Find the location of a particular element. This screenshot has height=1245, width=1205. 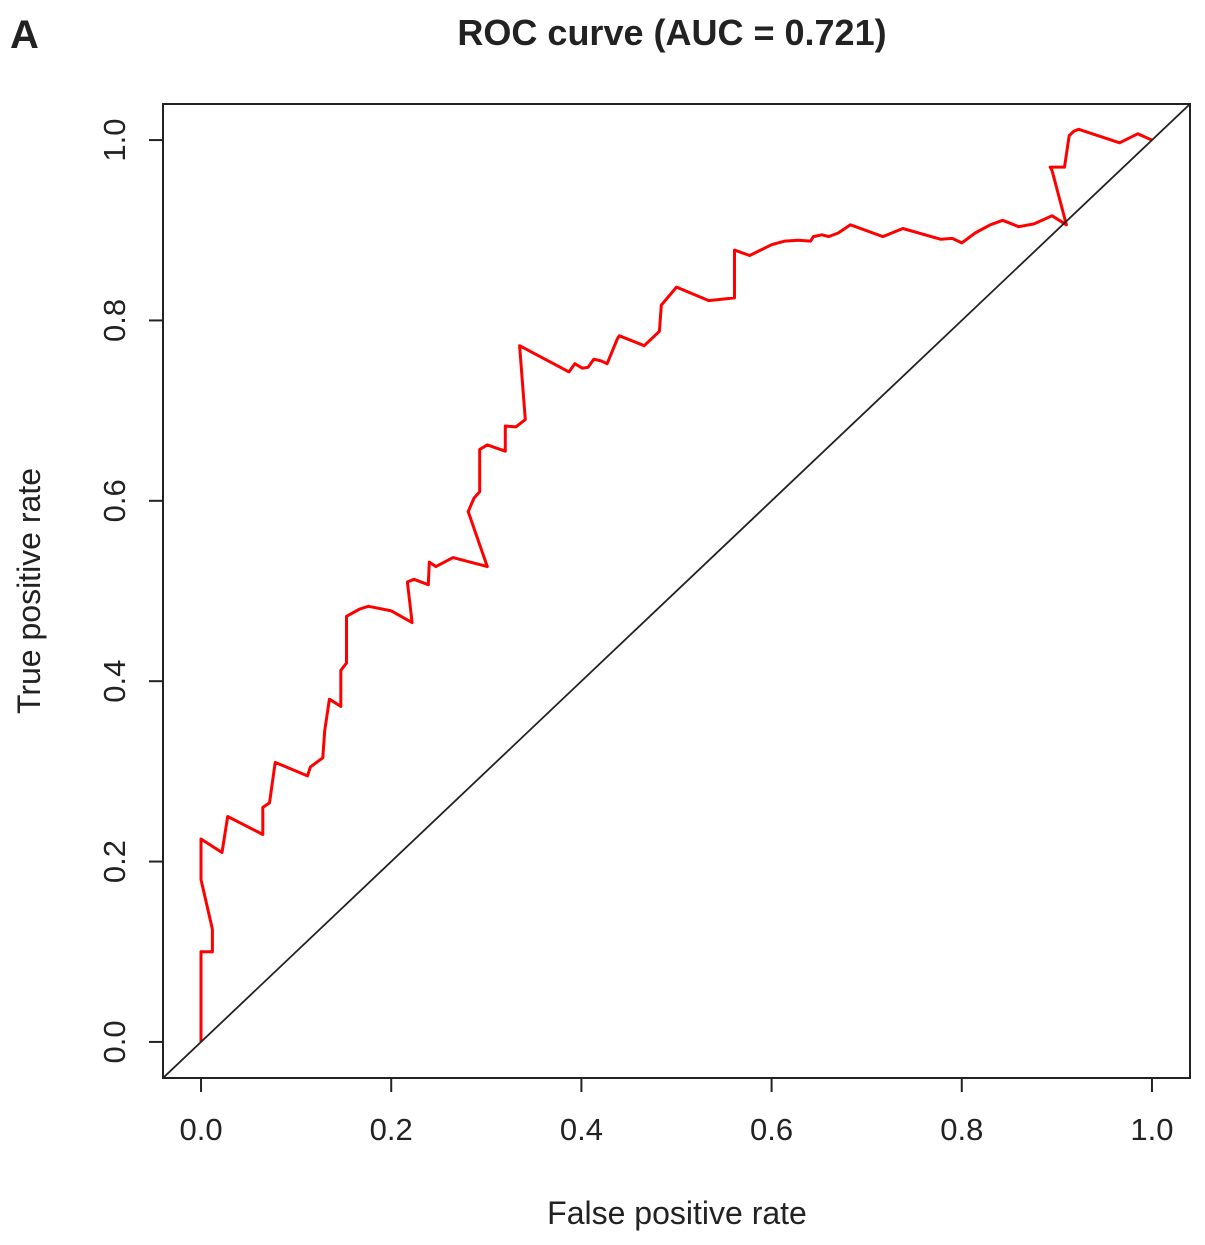

x-tick-label: 0.0 is located at coordinates (200, 1129).